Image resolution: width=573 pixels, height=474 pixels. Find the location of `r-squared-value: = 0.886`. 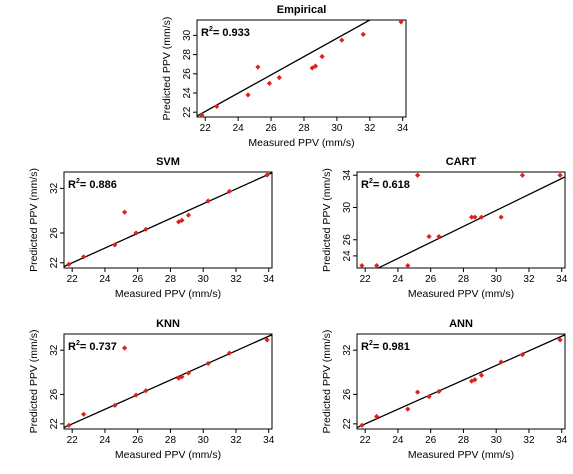

r-squared-value: = 0.886 is located at coordinates (98, 185).